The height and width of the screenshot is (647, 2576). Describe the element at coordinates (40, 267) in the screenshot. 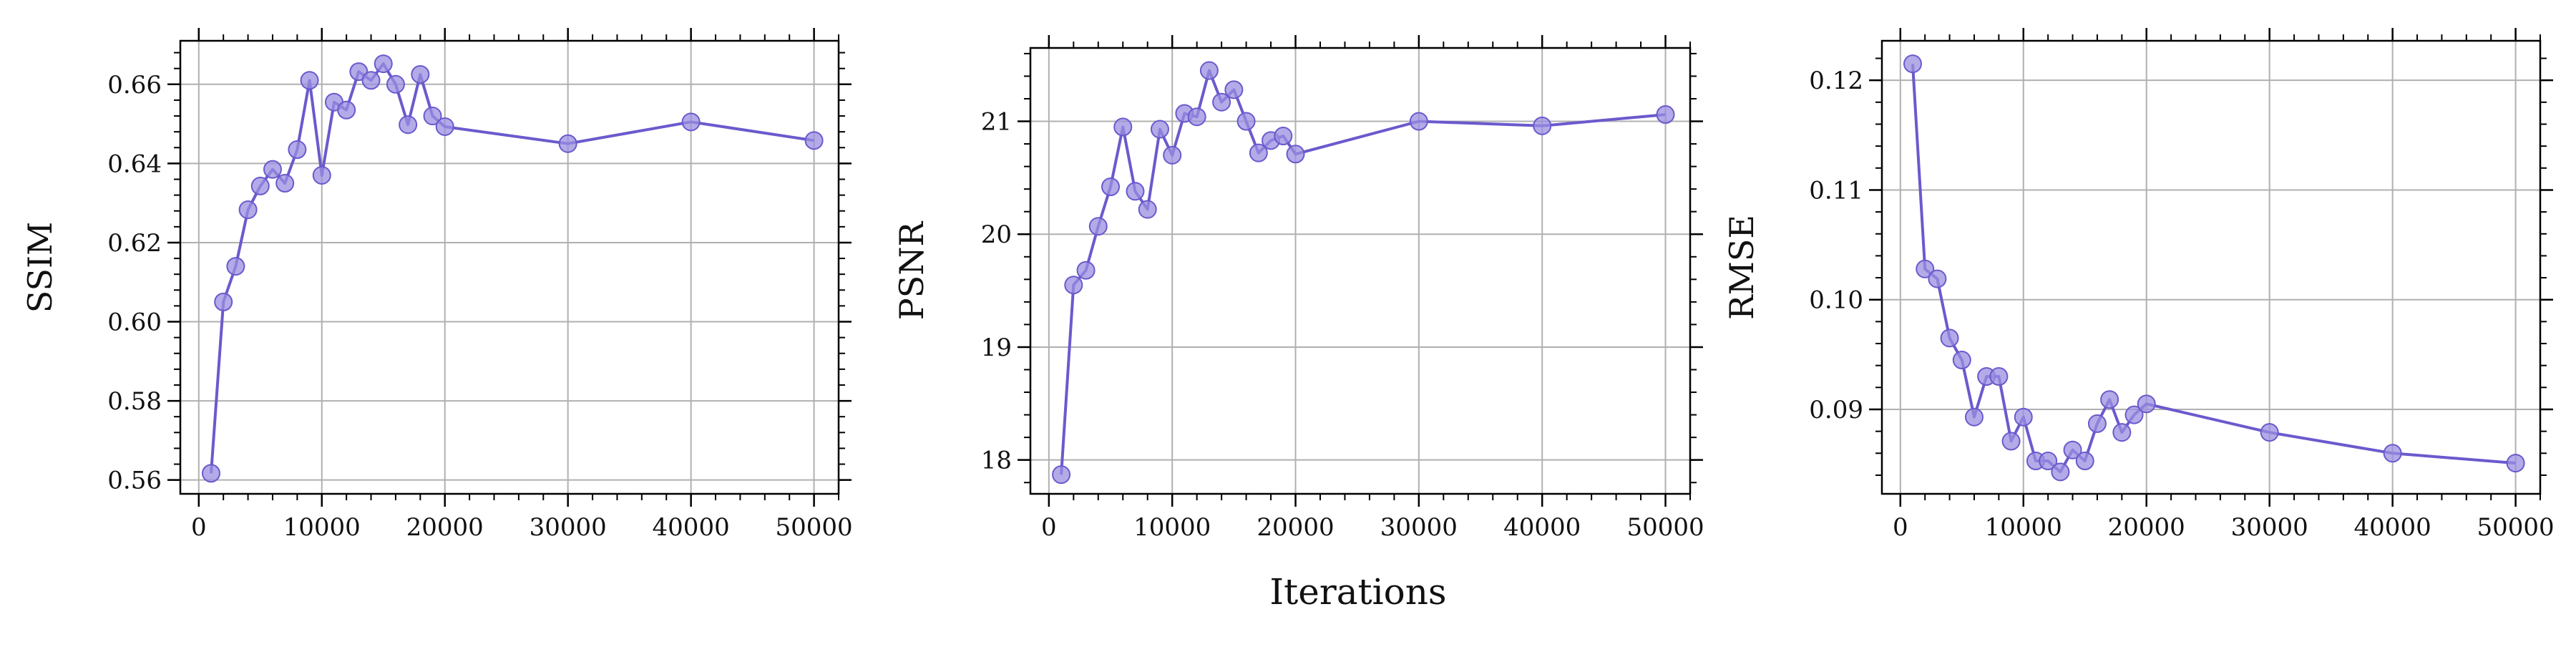

I see `y-axis-label: SSIM` at that location.